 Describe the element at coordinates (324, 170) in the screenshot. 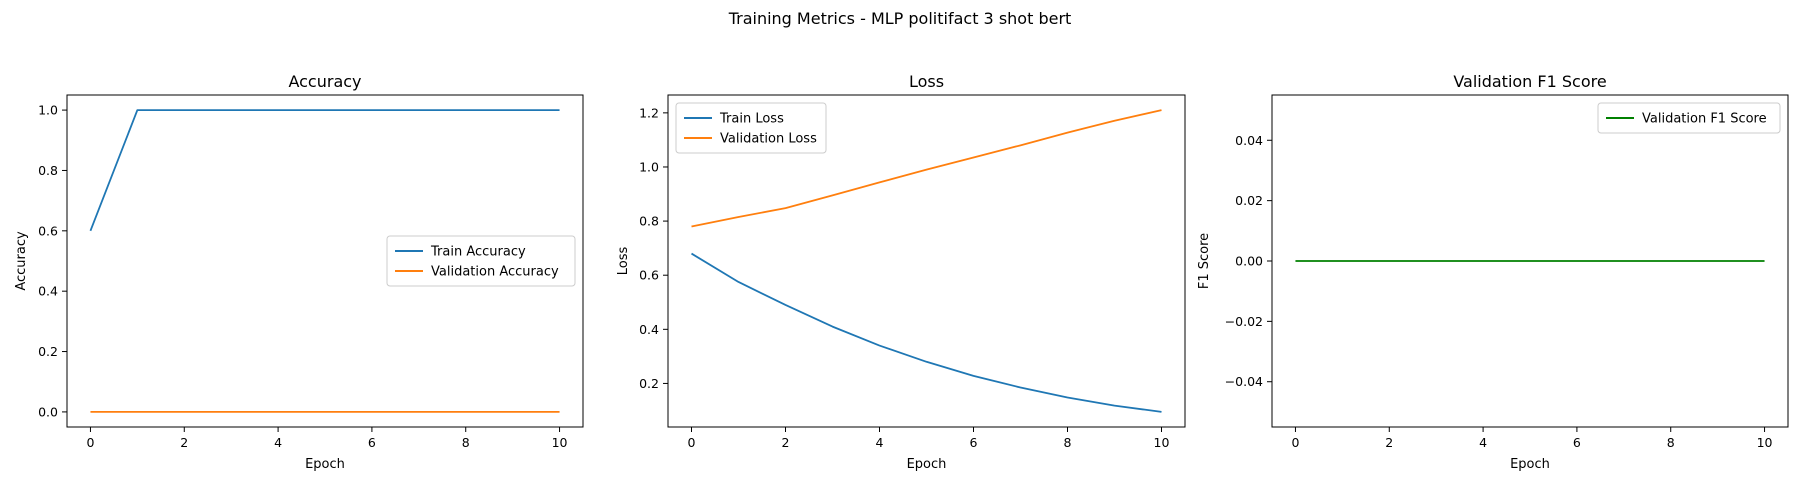

I see `series-line-train-accuracy` at that location.